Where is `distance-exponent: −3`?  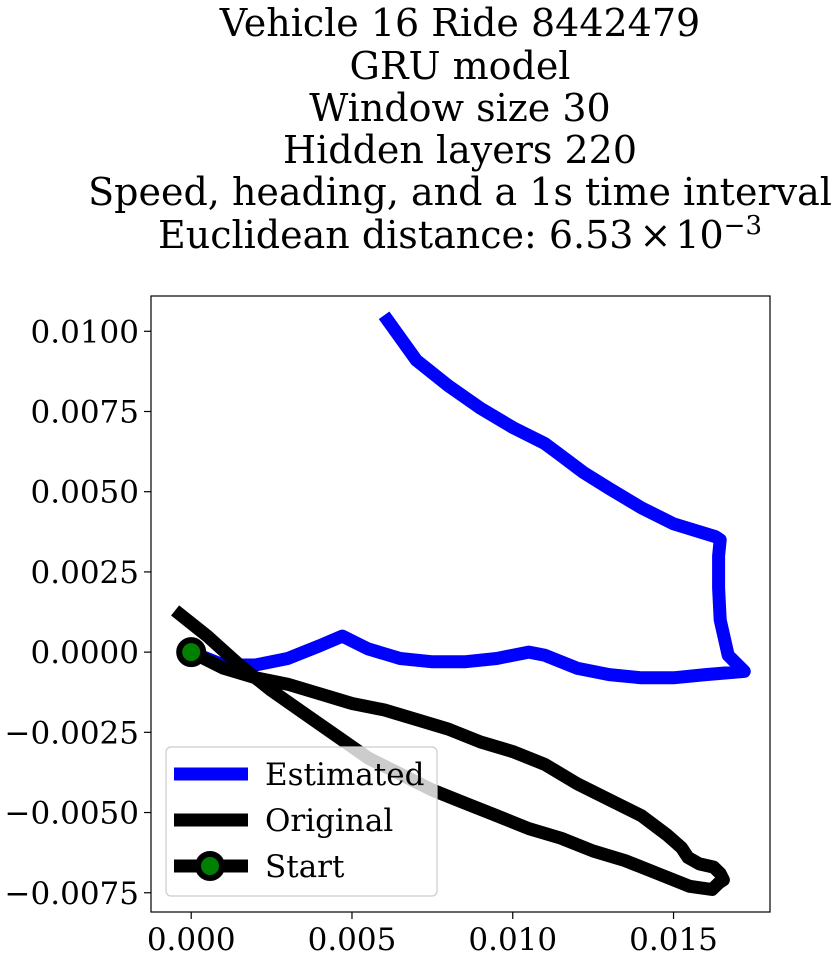
distance-exponent: −3 is located at coordinates (743, 226).